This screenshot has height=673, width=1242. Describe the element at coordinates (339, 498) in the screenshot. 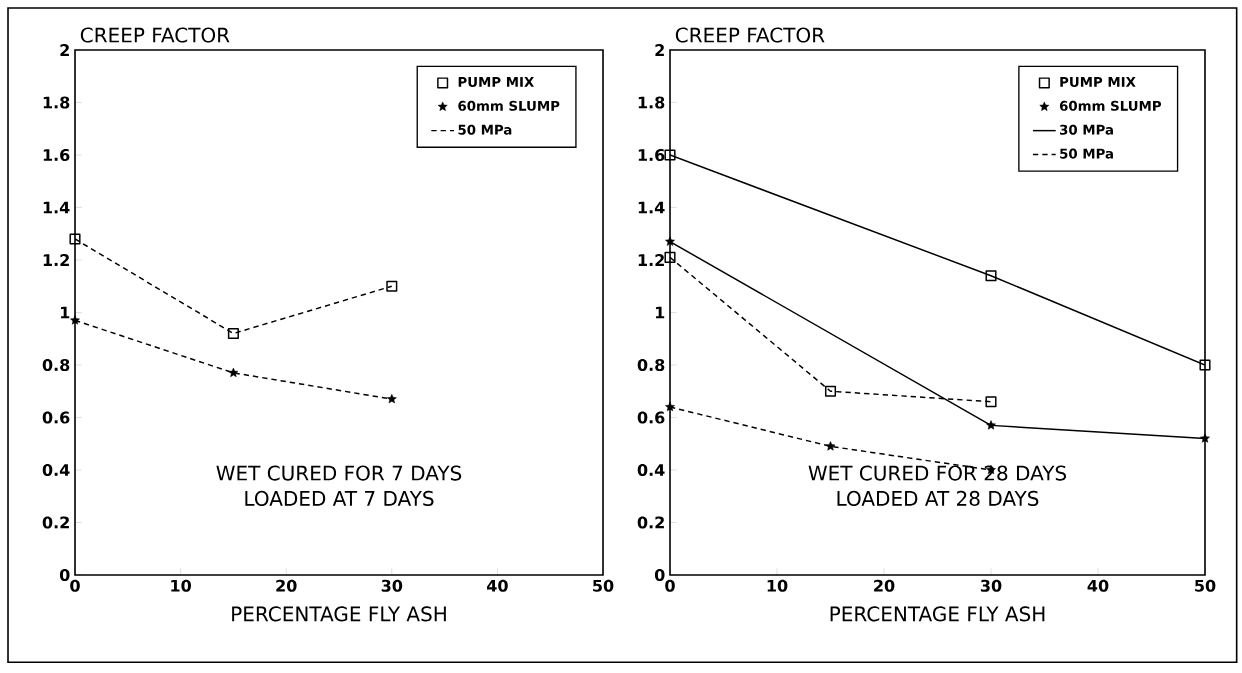

I see `annotation: LOADED AT 7 DAYS` at that location.